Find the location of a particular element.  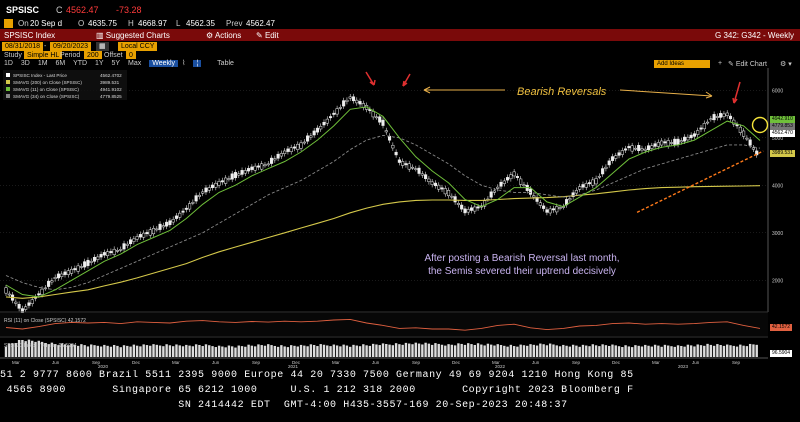

period-input: 200 is located at coordinates (93, 55).